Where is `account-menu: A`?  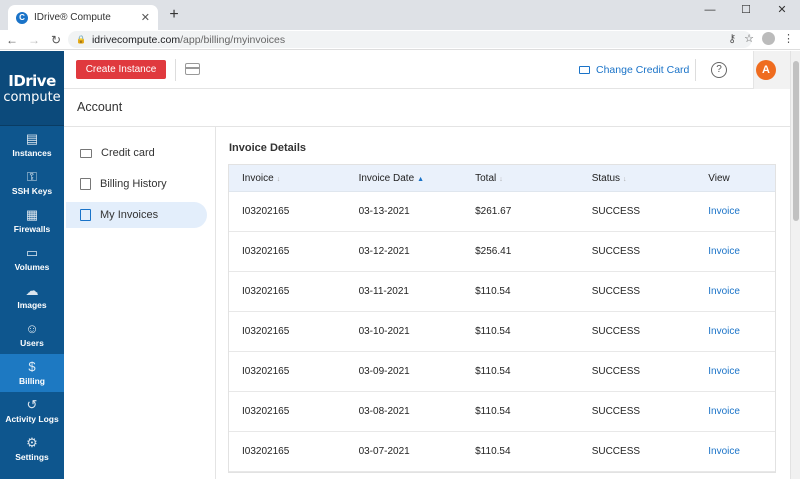 account-menu: A is located at coordinates (771, 70).